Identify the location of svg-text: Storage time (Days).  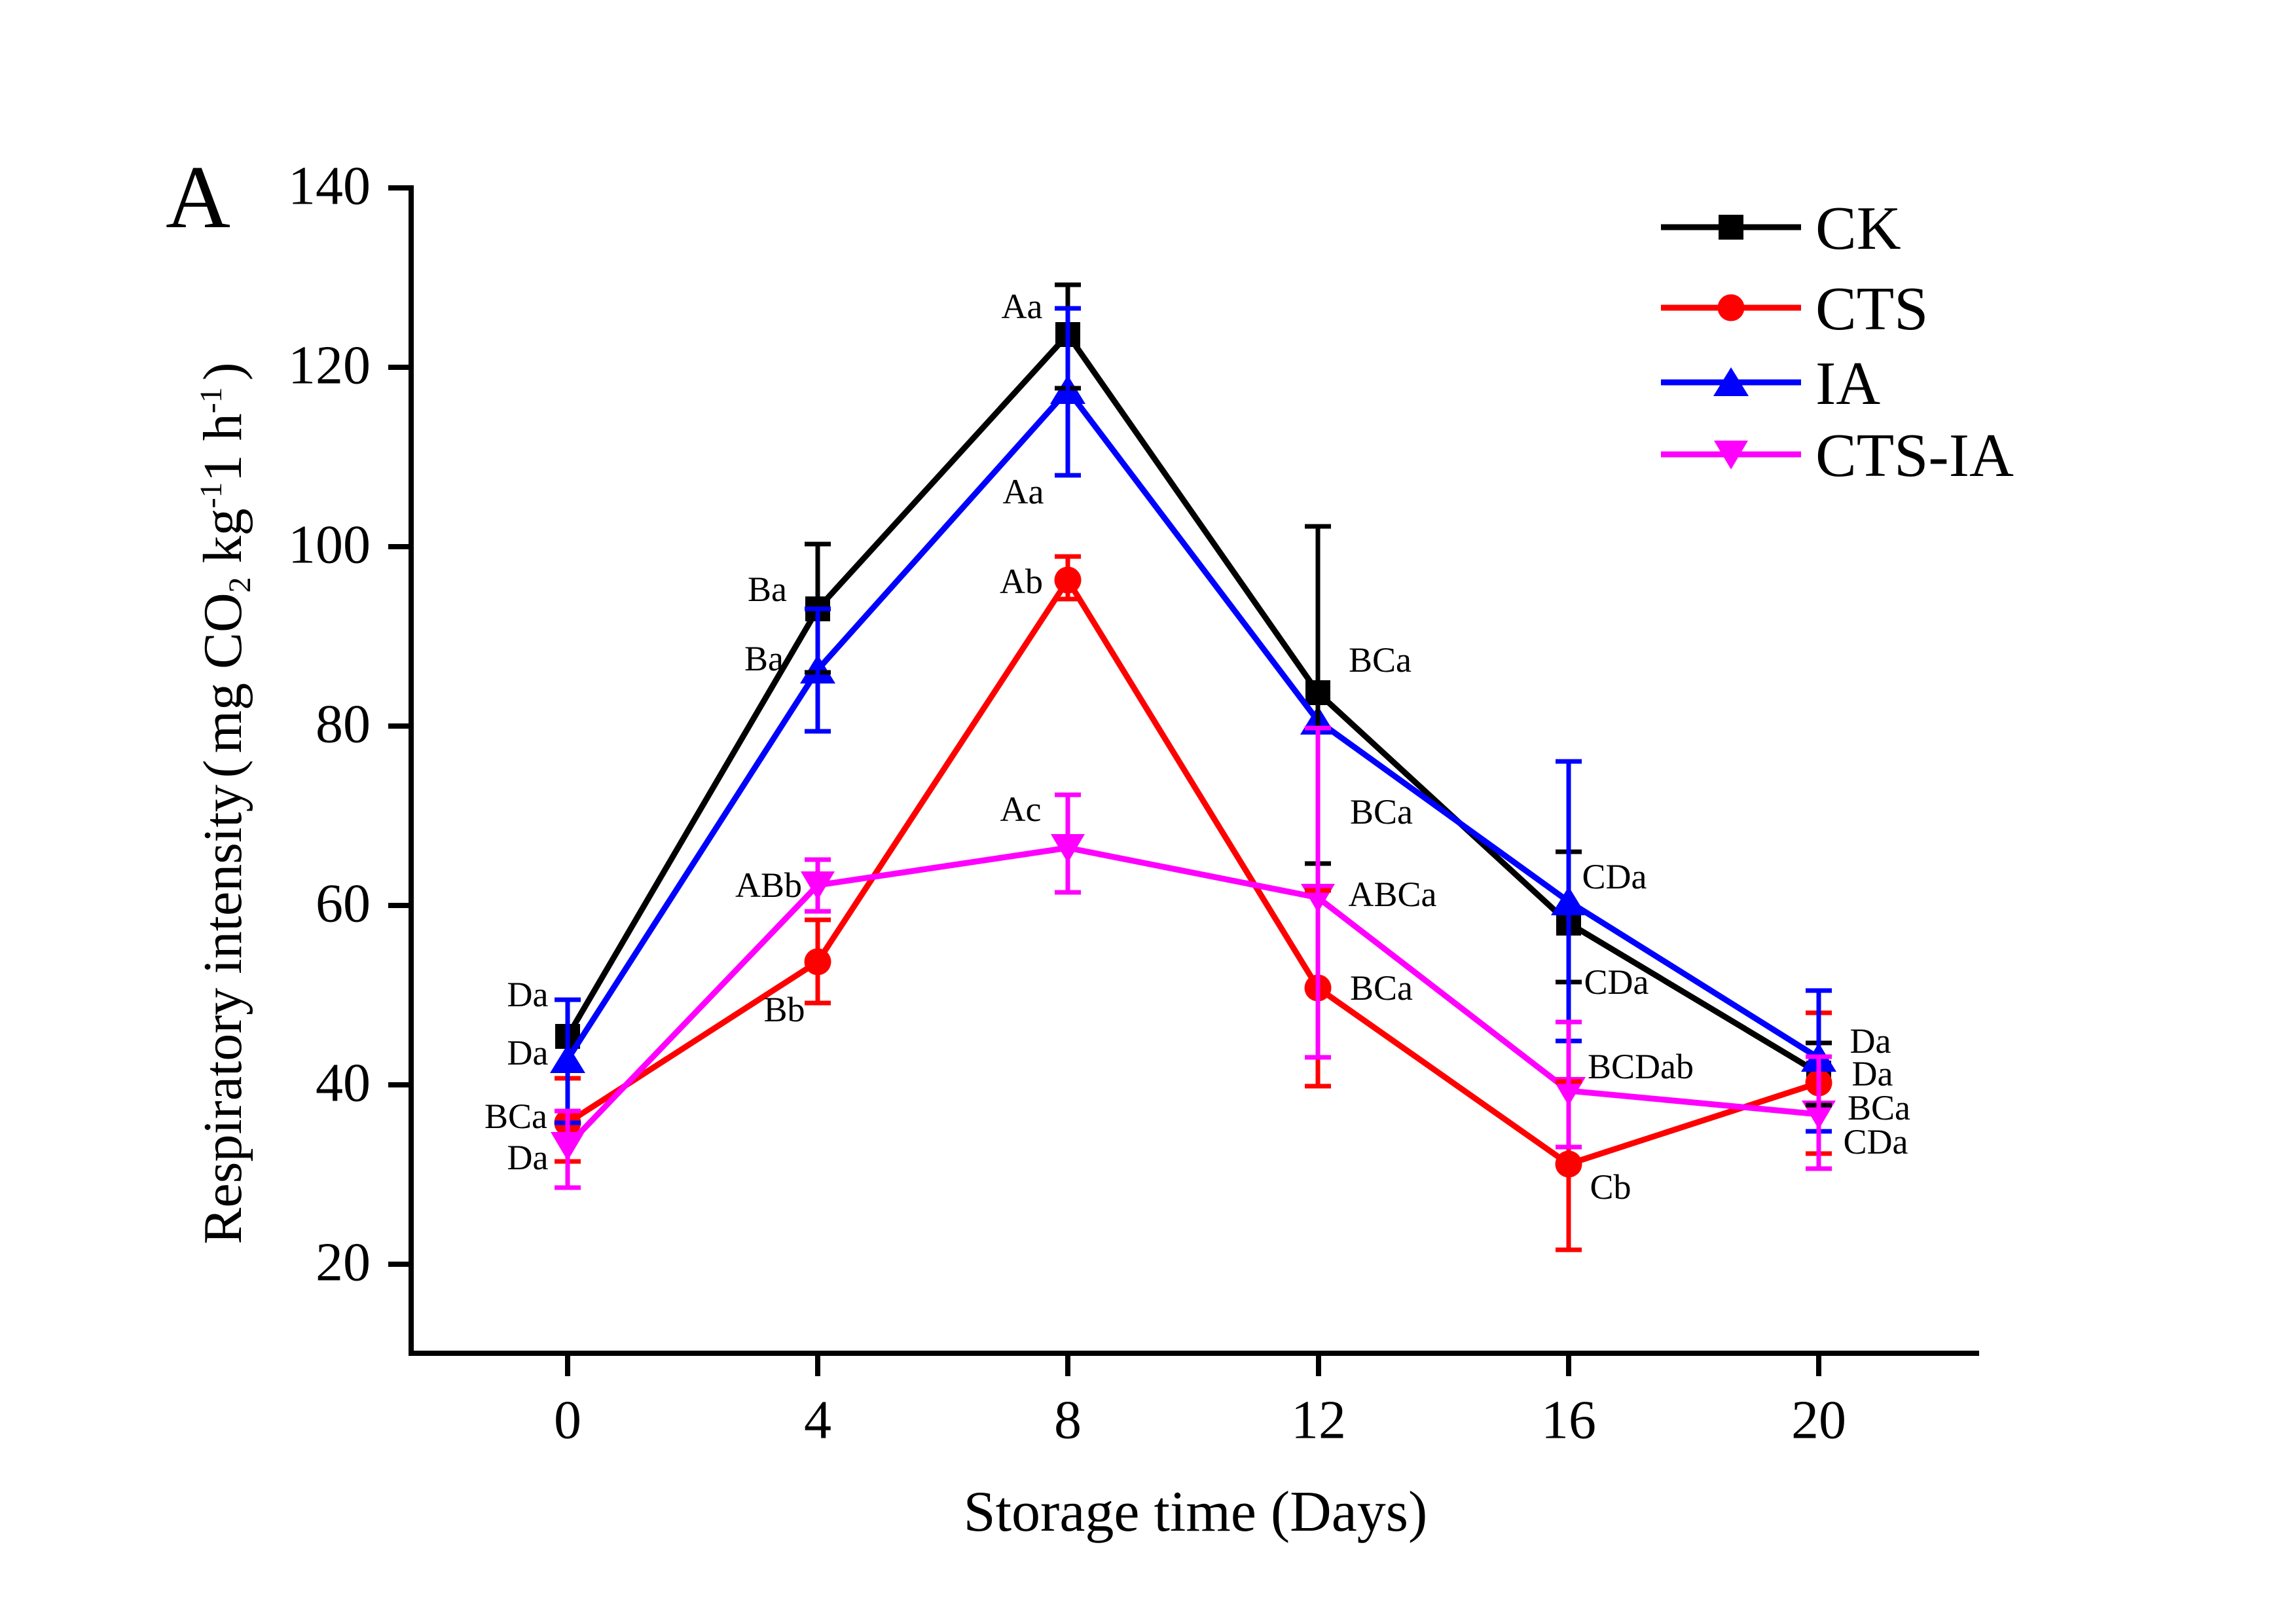
(1196, 1512).